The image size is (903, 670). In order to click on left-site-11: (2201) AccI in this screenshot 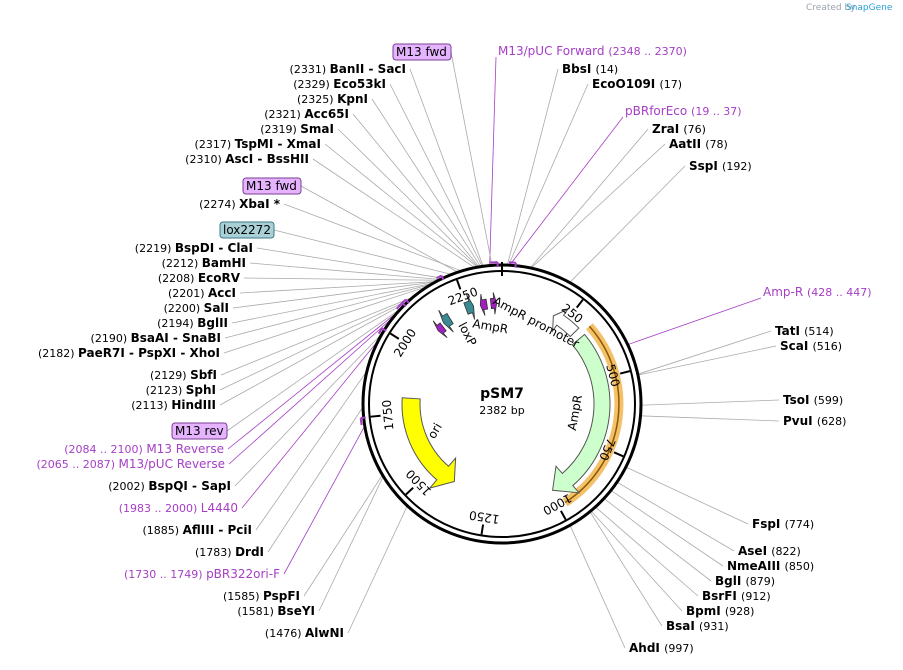, I will do `click(202, 293)`.